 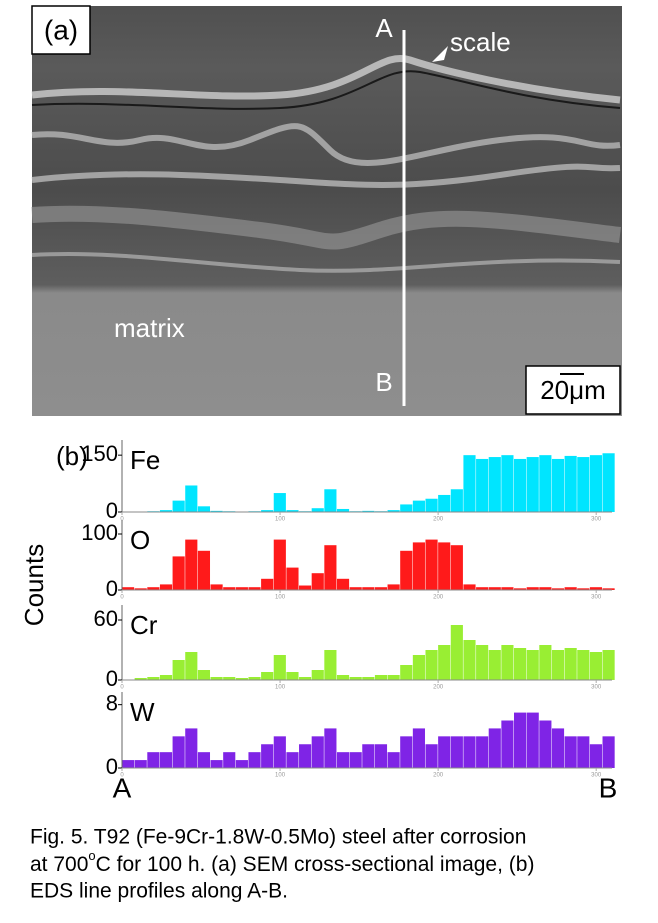 I want to click on x-tick-label: 100, so click(x=280, y=776).